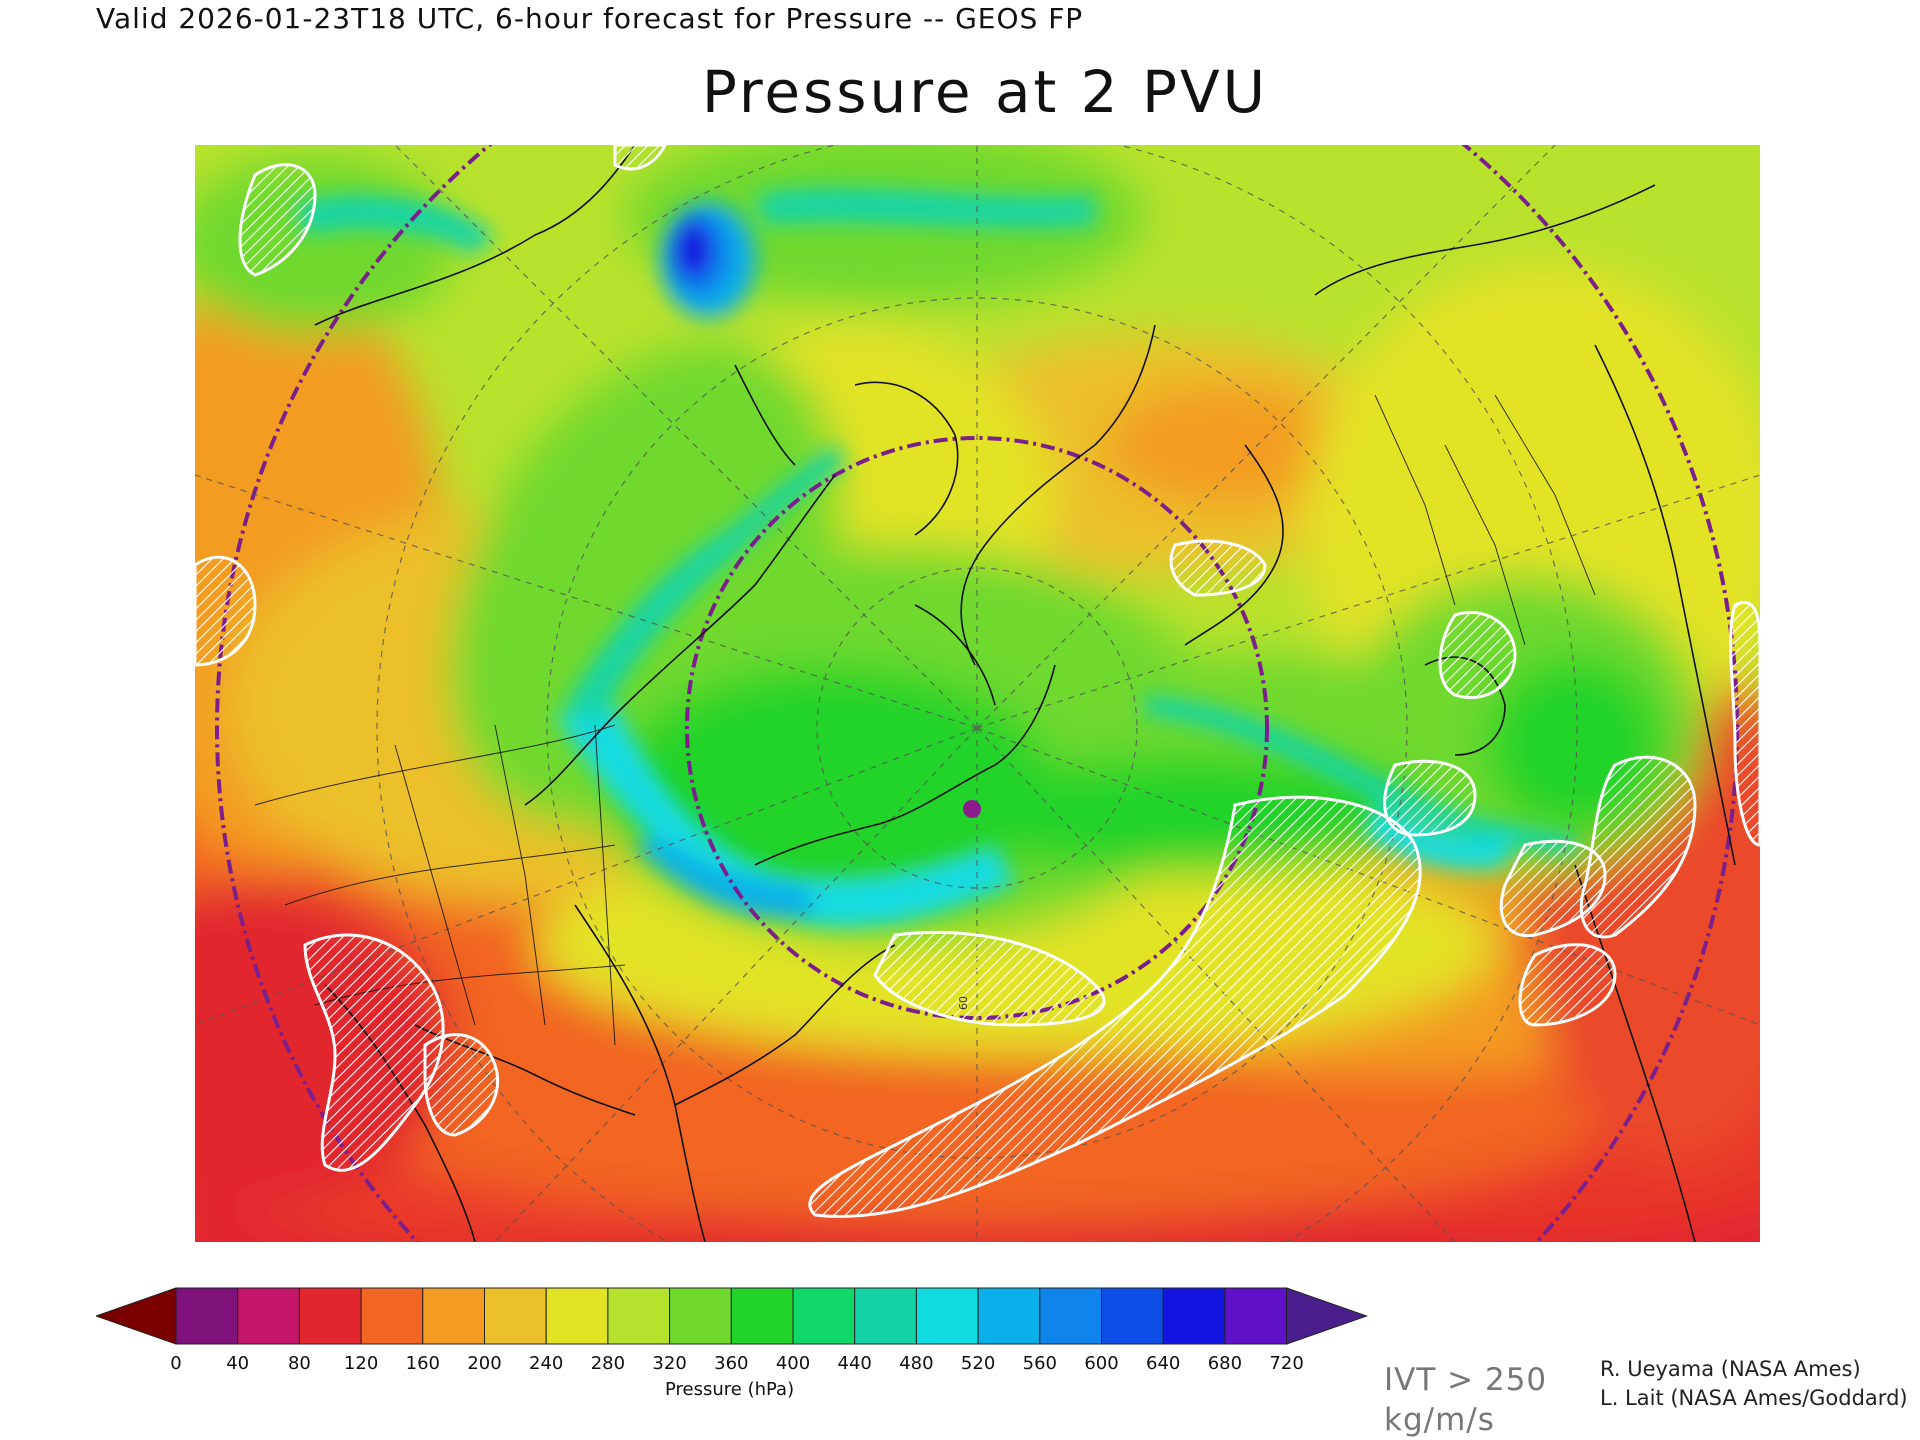 The width and height of the screenshot is (1920, 1440). Describe the element at coordinates (135, 1316) in the screenshot. I see `colorbar-under-triangle` at that location.